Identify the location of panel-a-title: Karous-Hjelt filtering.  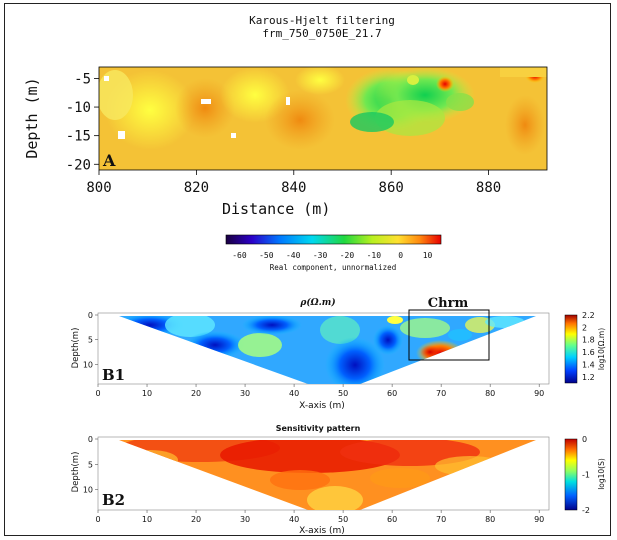
(322, 20).